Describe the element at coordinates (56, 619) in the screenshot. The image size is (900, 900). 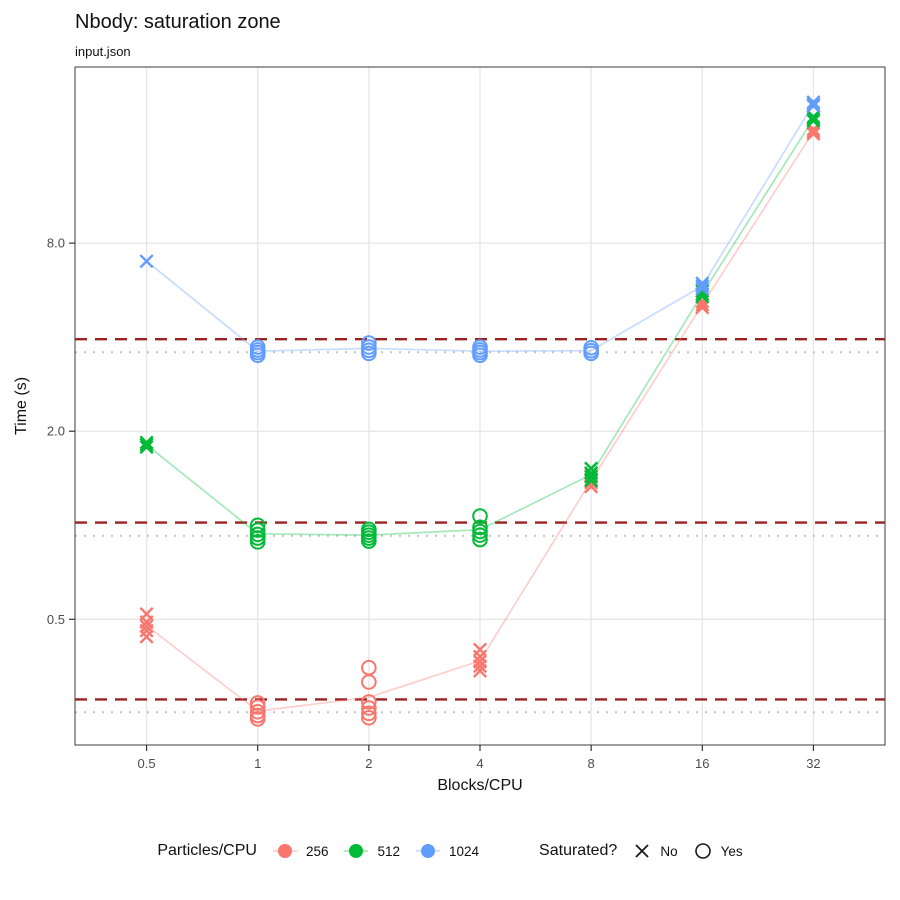
I see `y-tick-label: 0.5` at that location.